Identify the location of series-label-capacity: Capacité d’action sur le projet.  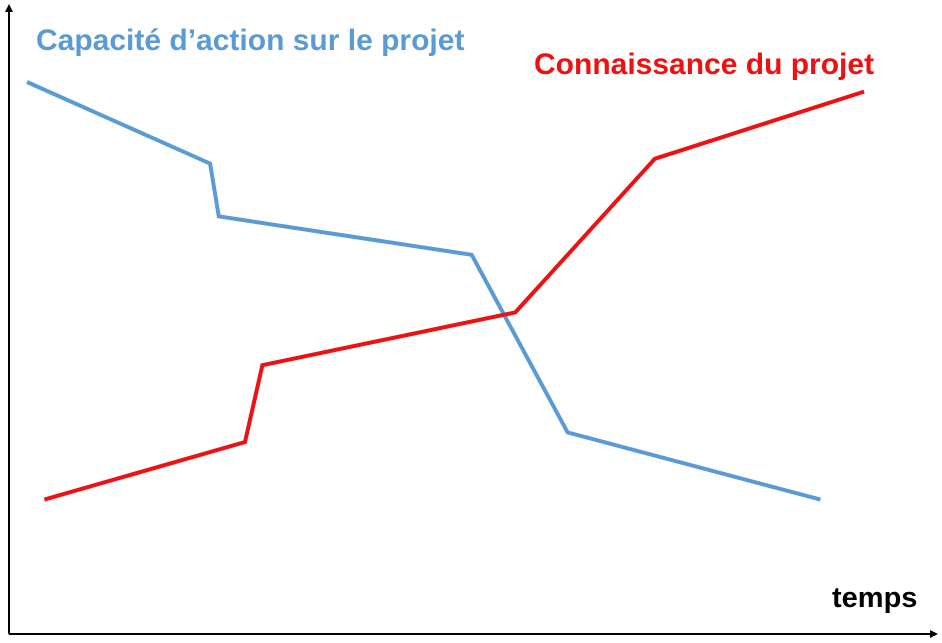
(250, 40).